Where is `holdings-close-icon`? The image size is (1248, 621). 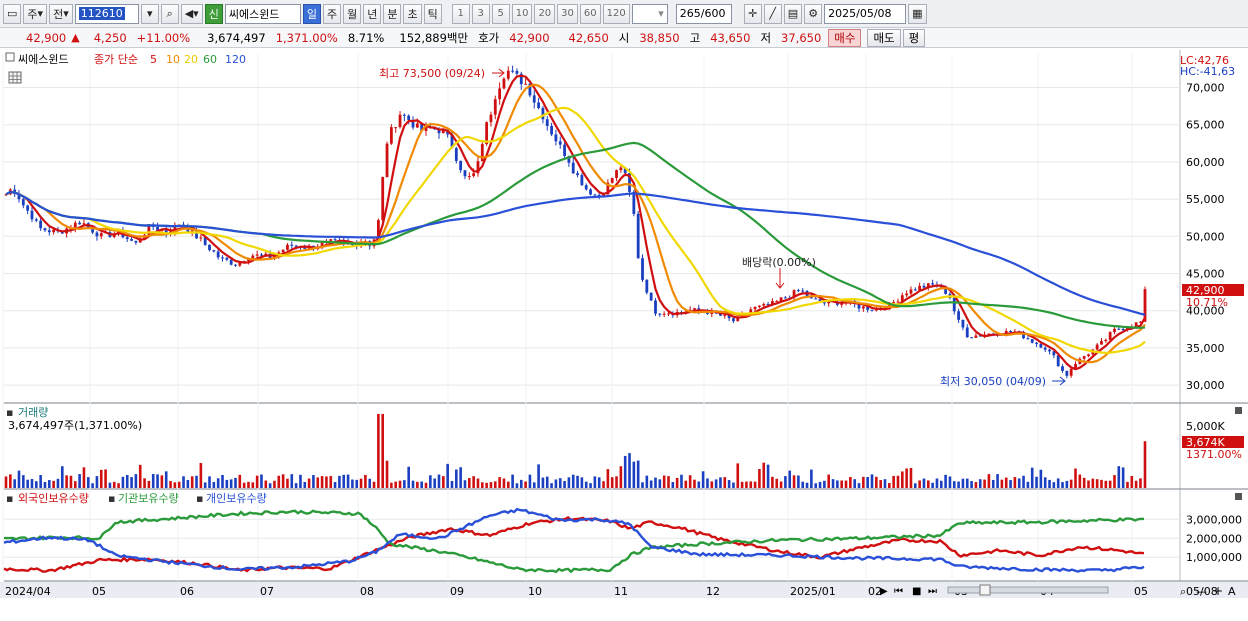 holdings-close-icon is located at coordinates (1238, 496).